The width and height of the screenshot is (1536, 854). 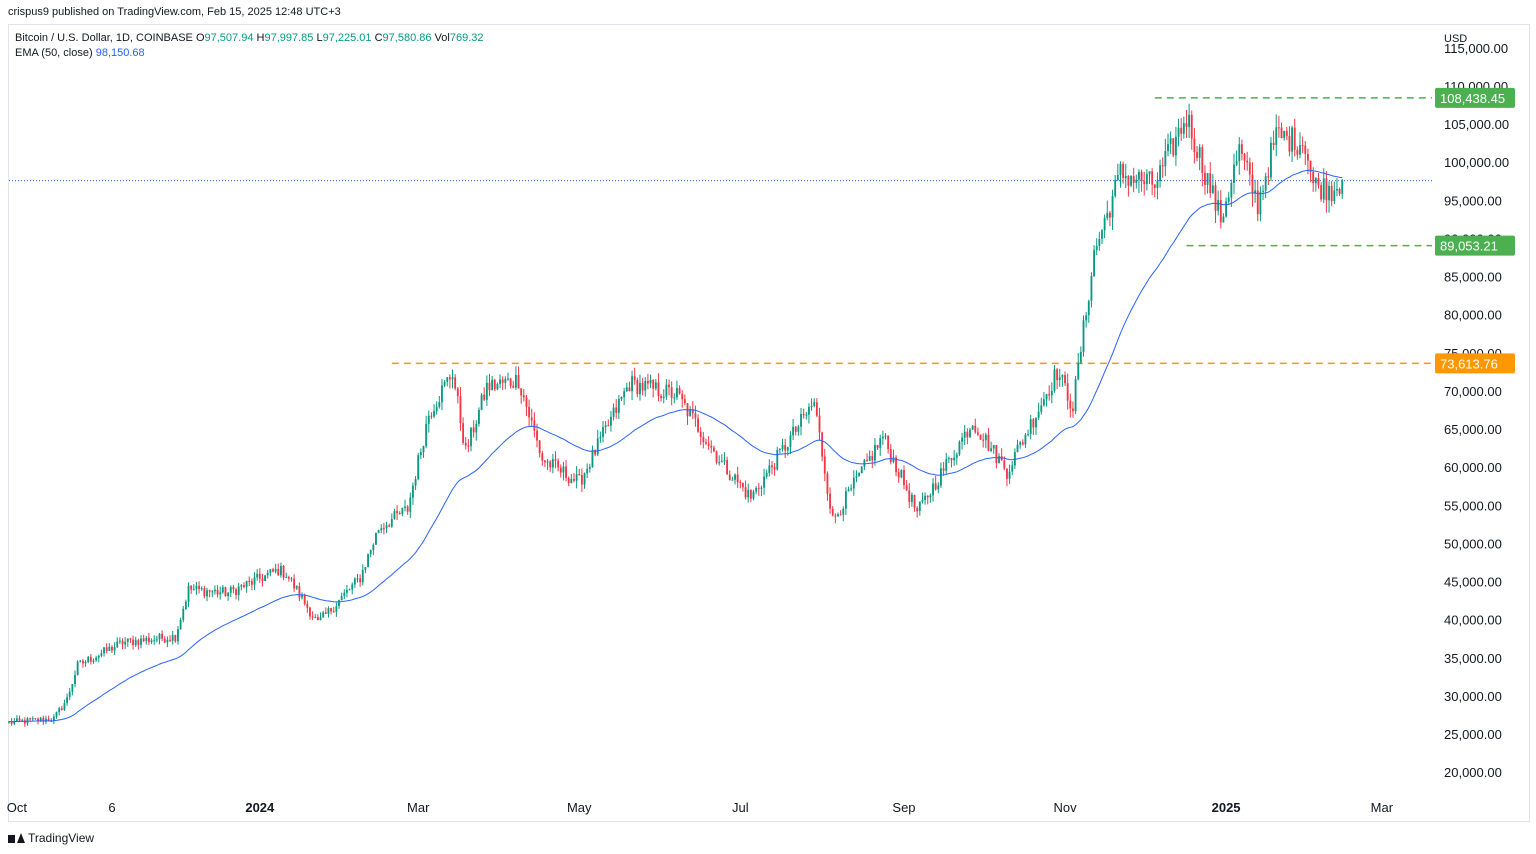 What do you see at coordinates (1473, 467) in the screenshot?
I see `y-tick-label: 60,000.00` at bounding box center [1473, 467].